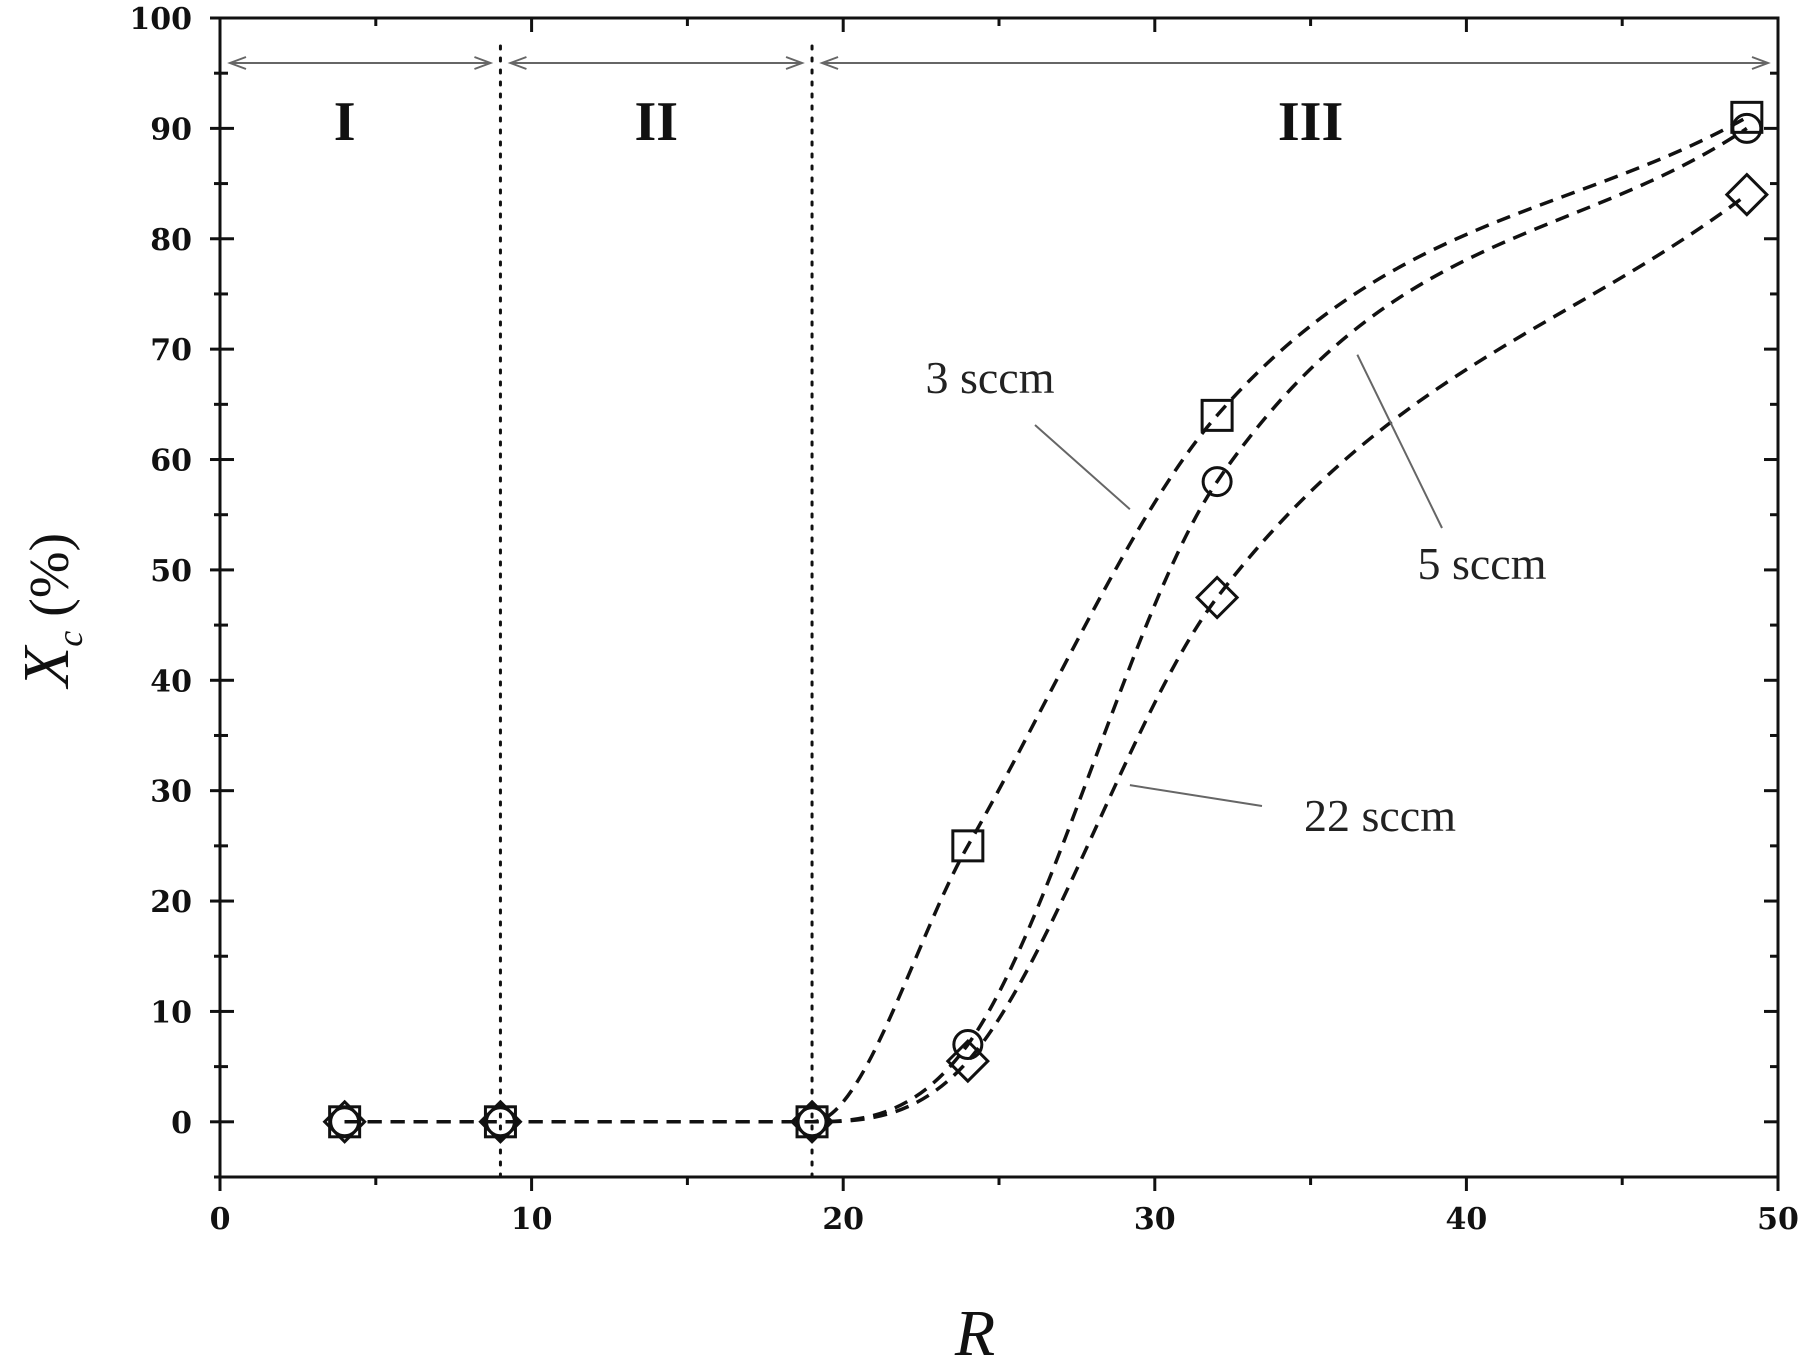  What do you see at coordinates (171, 350) in the screenshot?
I see `y-tick-label: 70` at bounding box center [171, 350].